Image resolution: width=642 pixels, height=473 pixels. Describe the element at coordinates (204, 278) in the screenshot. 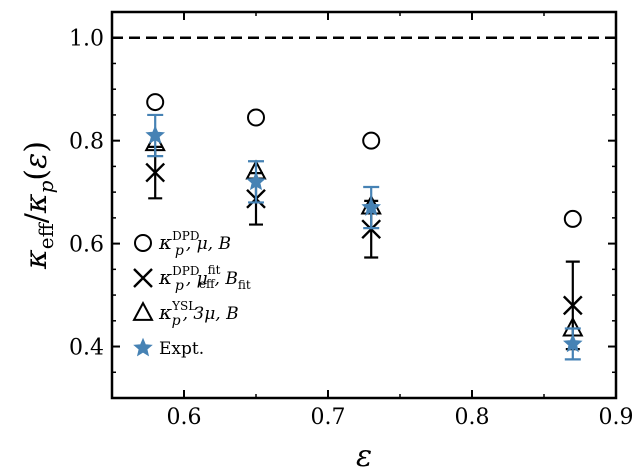

I see `legend-label-cross: κDPD p, μfit eff, Bfit` at that location.